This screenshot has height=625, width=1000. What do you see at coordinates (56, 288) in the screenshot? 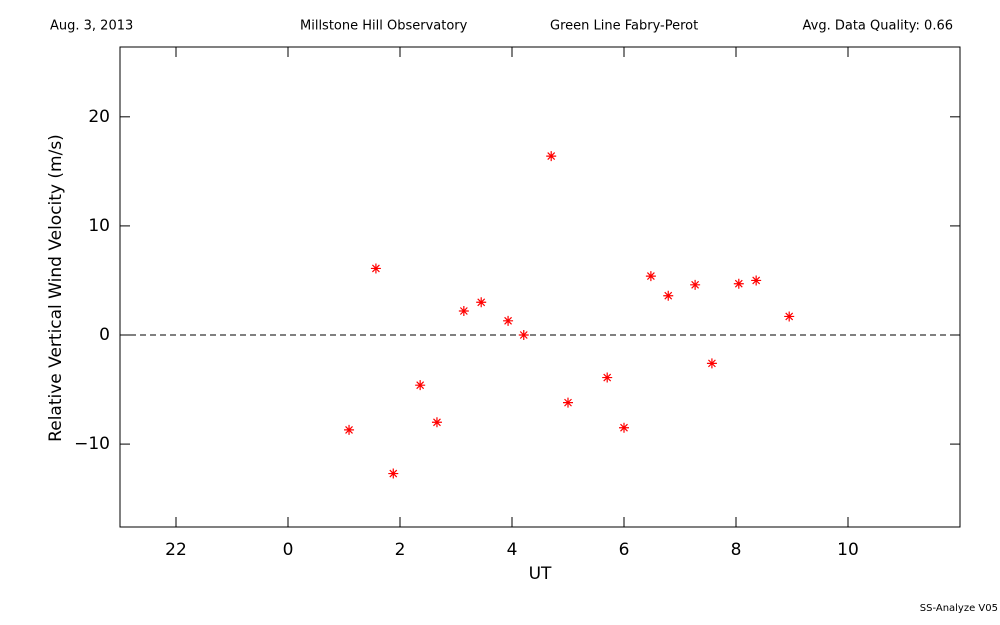
I see `y-axis-label: Relative Vertical Wind Velocity (m/s)` at bounding box center [56, 288].